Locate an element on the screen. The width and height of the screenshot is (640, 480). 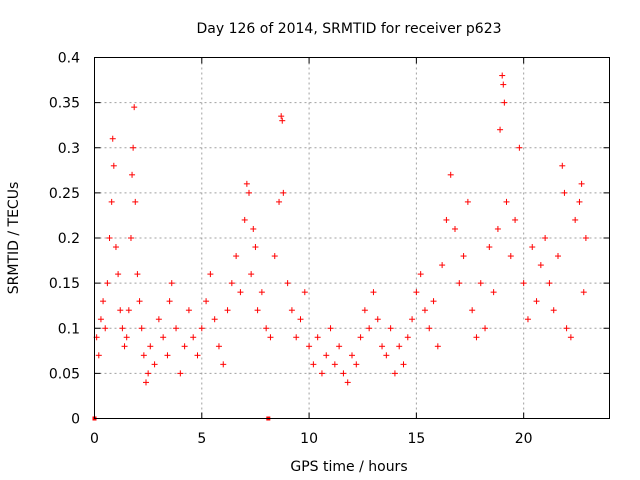
y-tick-label: 0.1 is located at coordinates (69, 329).